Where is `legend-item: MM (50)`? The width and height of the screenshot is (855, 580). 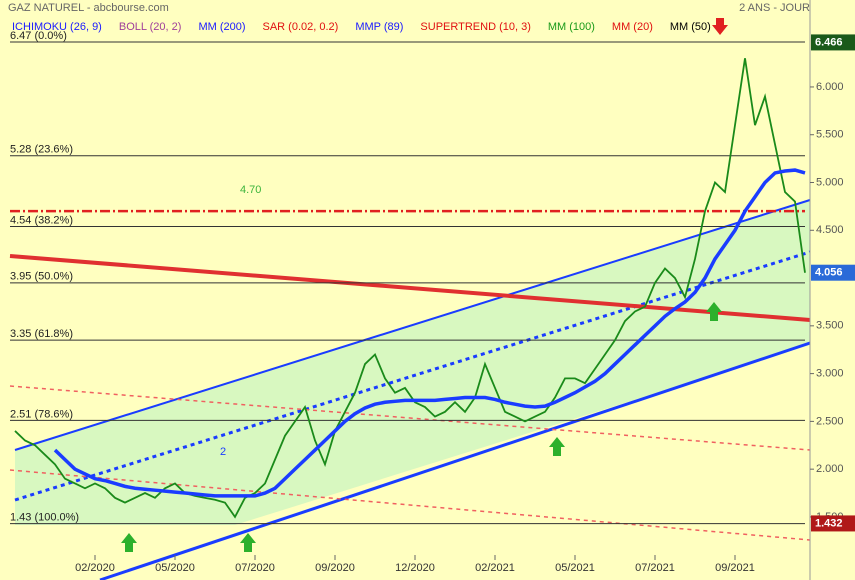 legend-item: MM (50) is located at coordinates (690, 27).